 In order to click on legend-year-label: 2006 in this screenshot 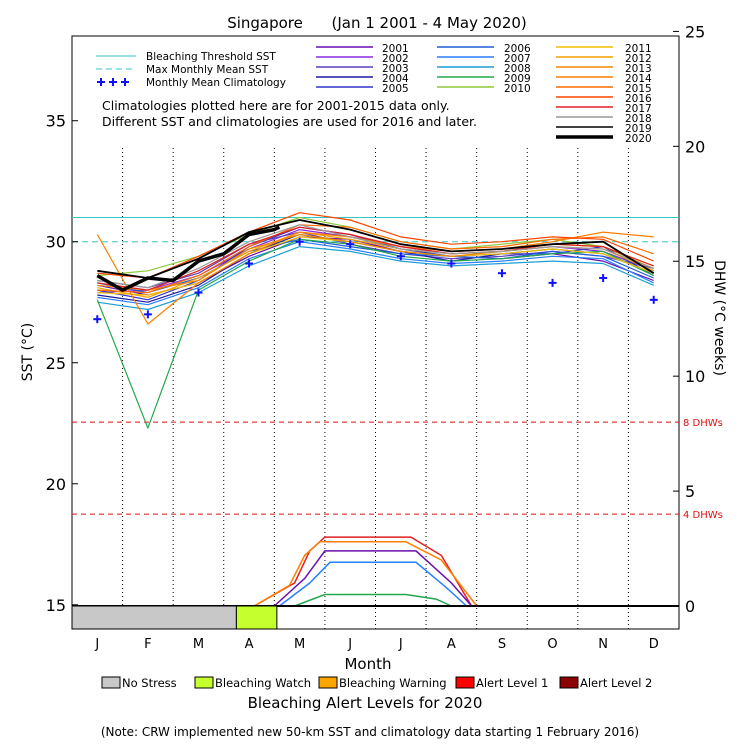, I will do `click(517, 49)`.